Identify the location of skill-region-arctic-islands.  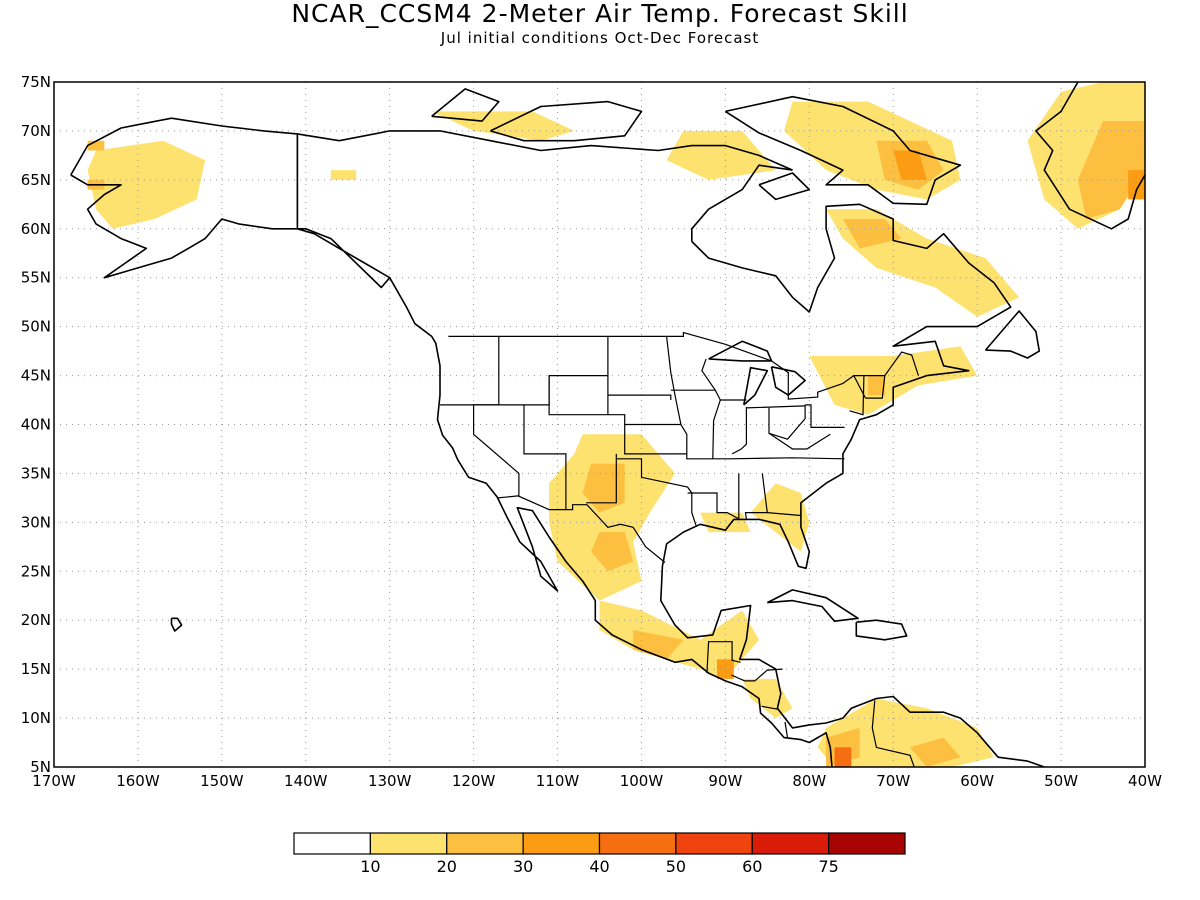
(503, 126).